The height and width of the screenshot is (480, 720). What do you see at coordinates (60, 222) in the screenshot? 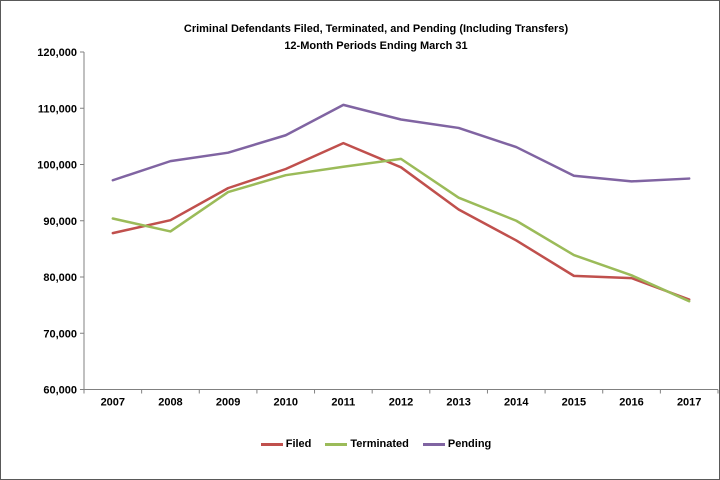
I see `y-axis-tick-label: 90,000` at bounding box center [60, 222].